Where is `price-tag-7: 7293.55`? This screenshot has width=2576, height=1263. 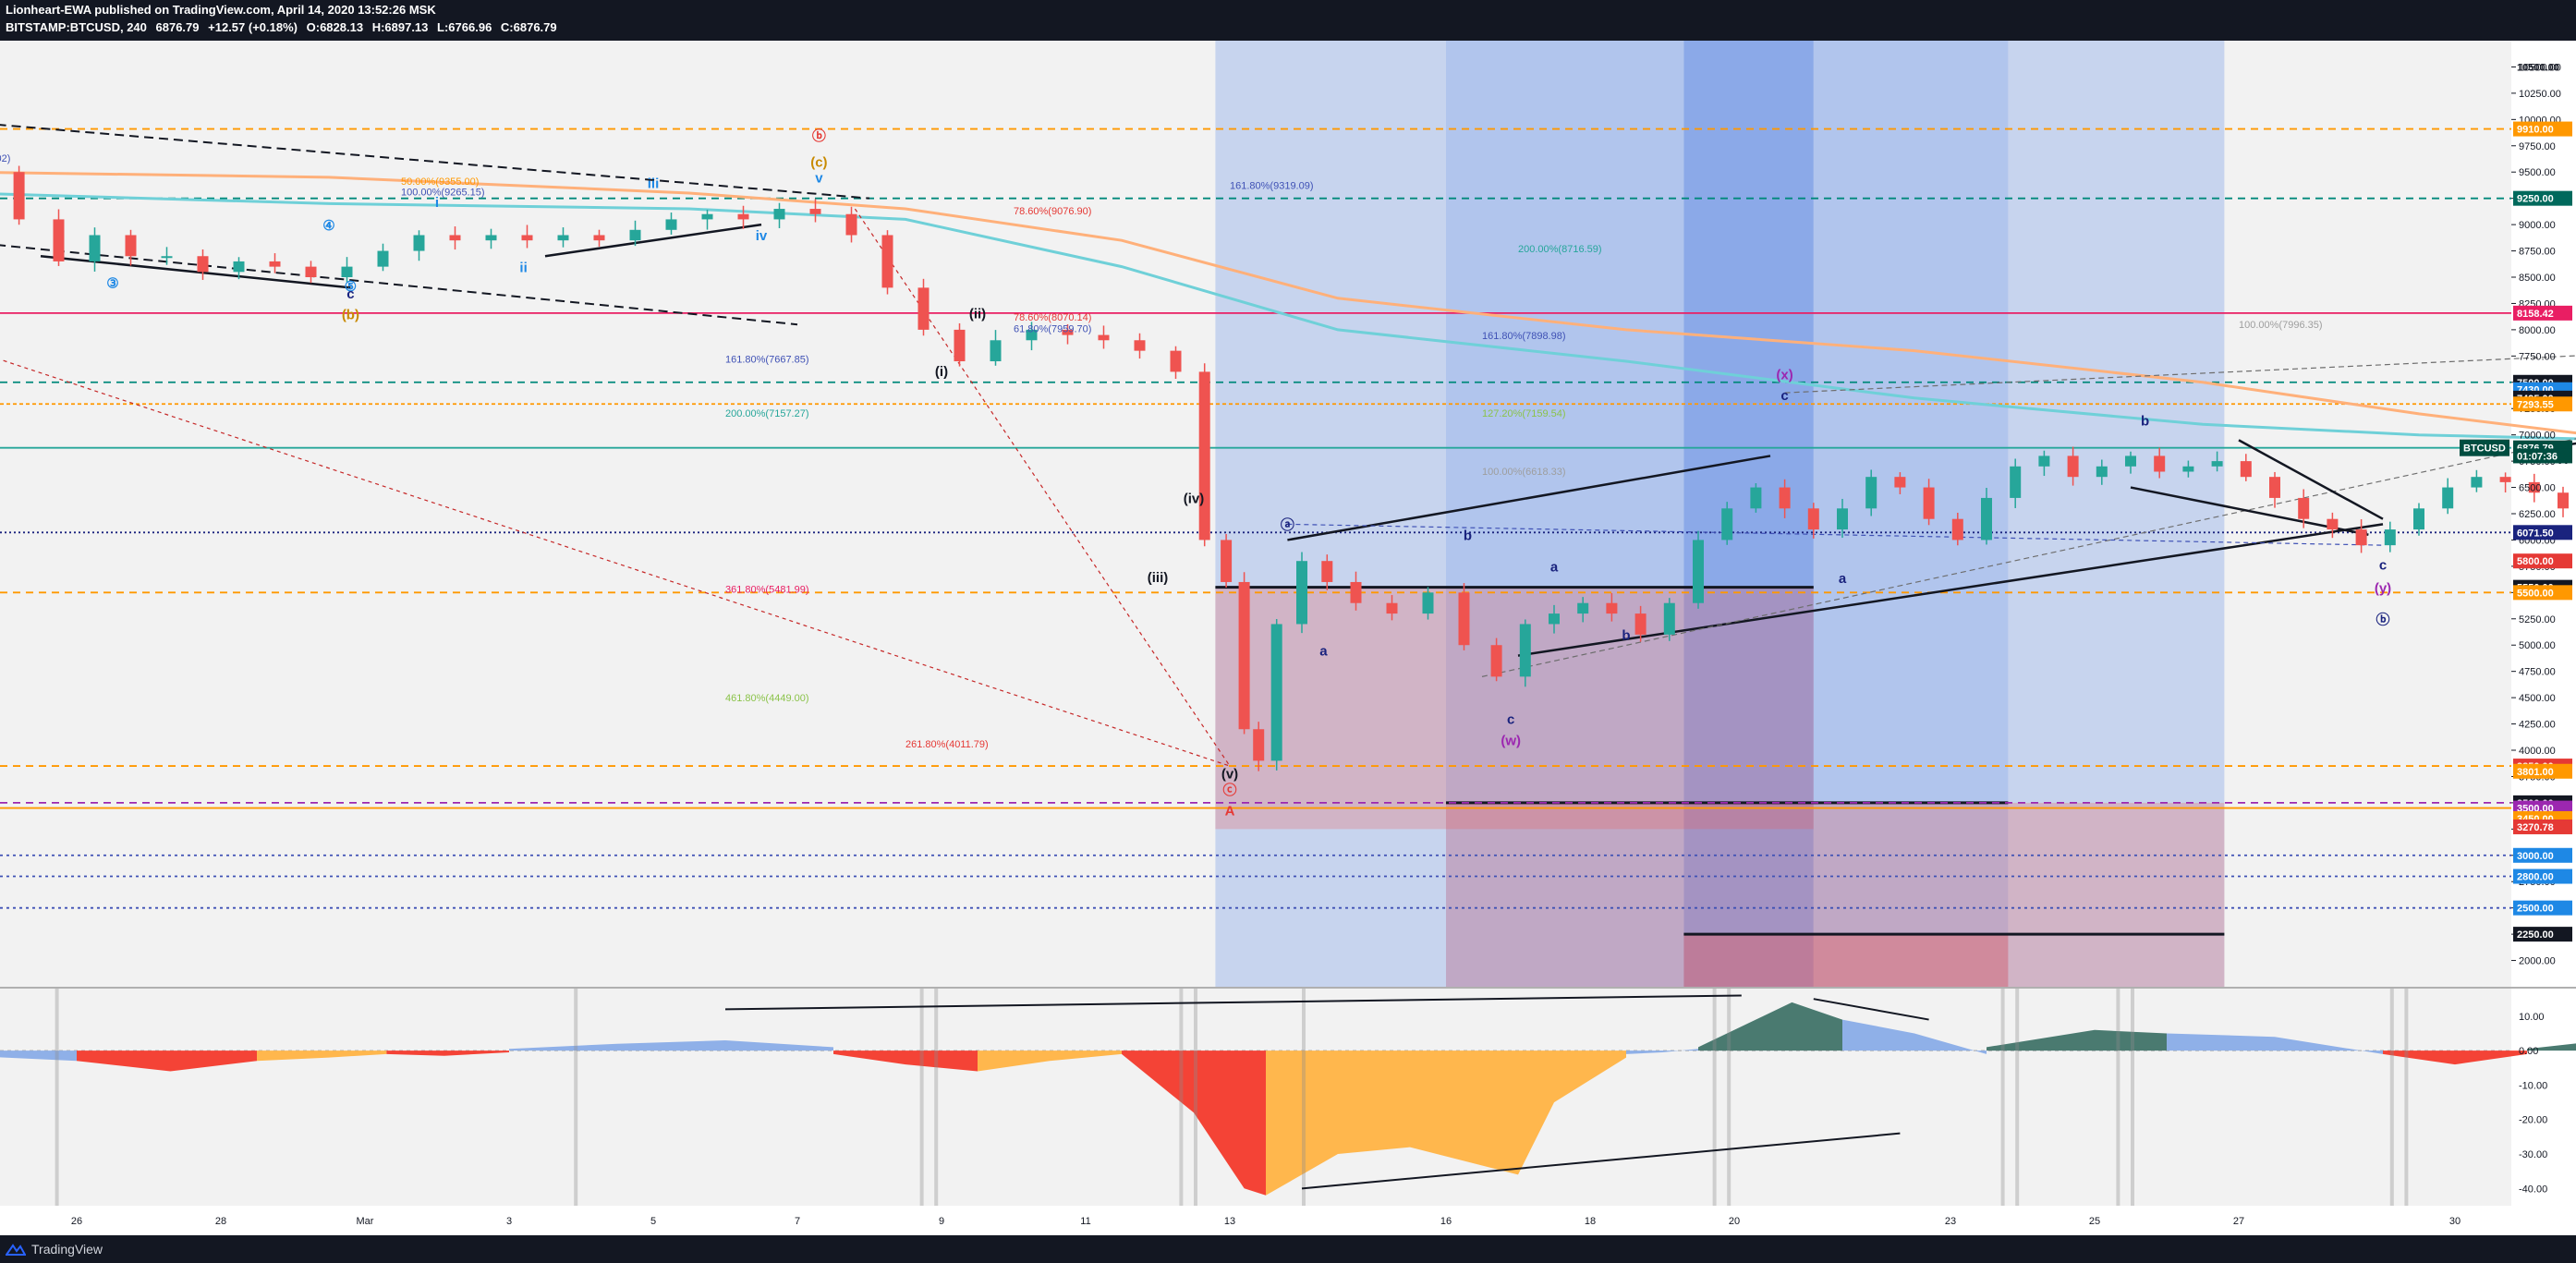 price-tag-7: 7293.55 is located at coordinates (2535, 404).